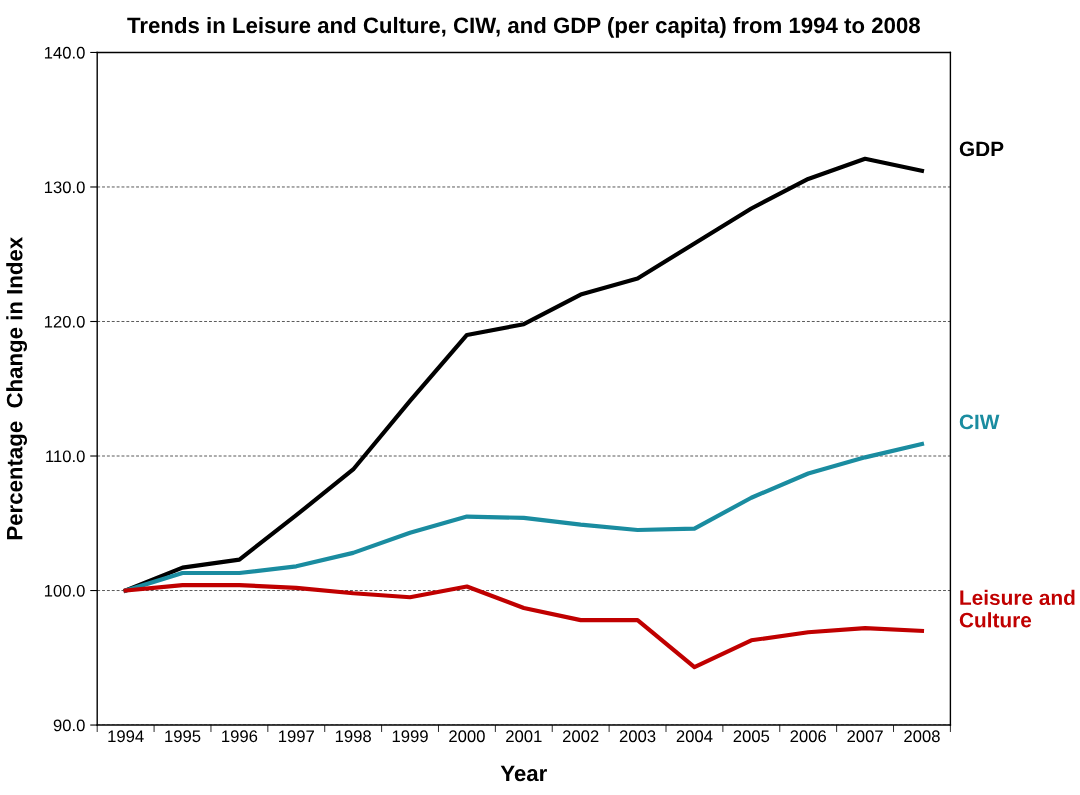 The height and width of the screenshot is (795, 1080). Describe the element at coordinates (64, 590) in the screenshot. I see `y-tick-label: 100.0` at that location.